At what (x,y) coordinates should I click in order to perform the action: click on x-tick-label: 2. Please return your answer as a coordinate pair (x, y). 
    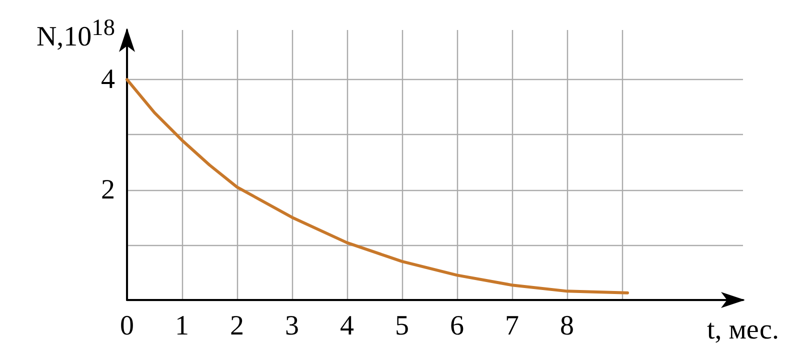
    Looking at the image, I should click on (237, 326).